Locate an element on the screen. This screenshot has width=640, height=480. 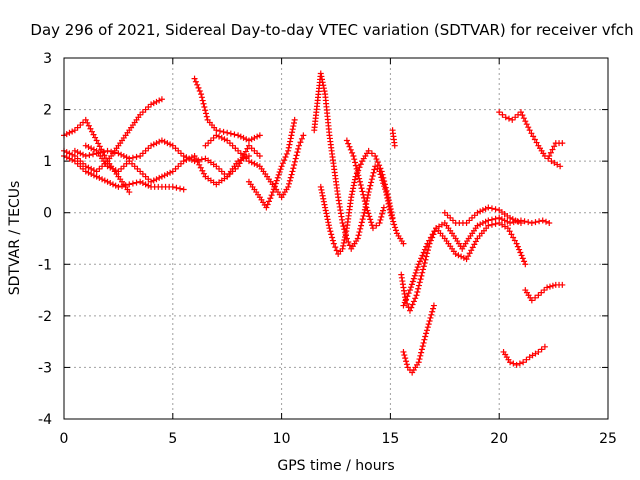
y-tick-label: -1 is located at coordinates (45, 265).